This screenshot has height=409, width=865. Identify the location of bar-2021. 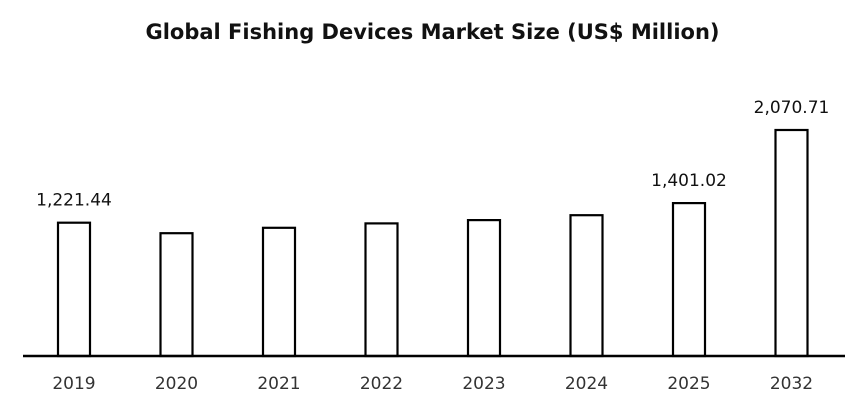
(279, 292).